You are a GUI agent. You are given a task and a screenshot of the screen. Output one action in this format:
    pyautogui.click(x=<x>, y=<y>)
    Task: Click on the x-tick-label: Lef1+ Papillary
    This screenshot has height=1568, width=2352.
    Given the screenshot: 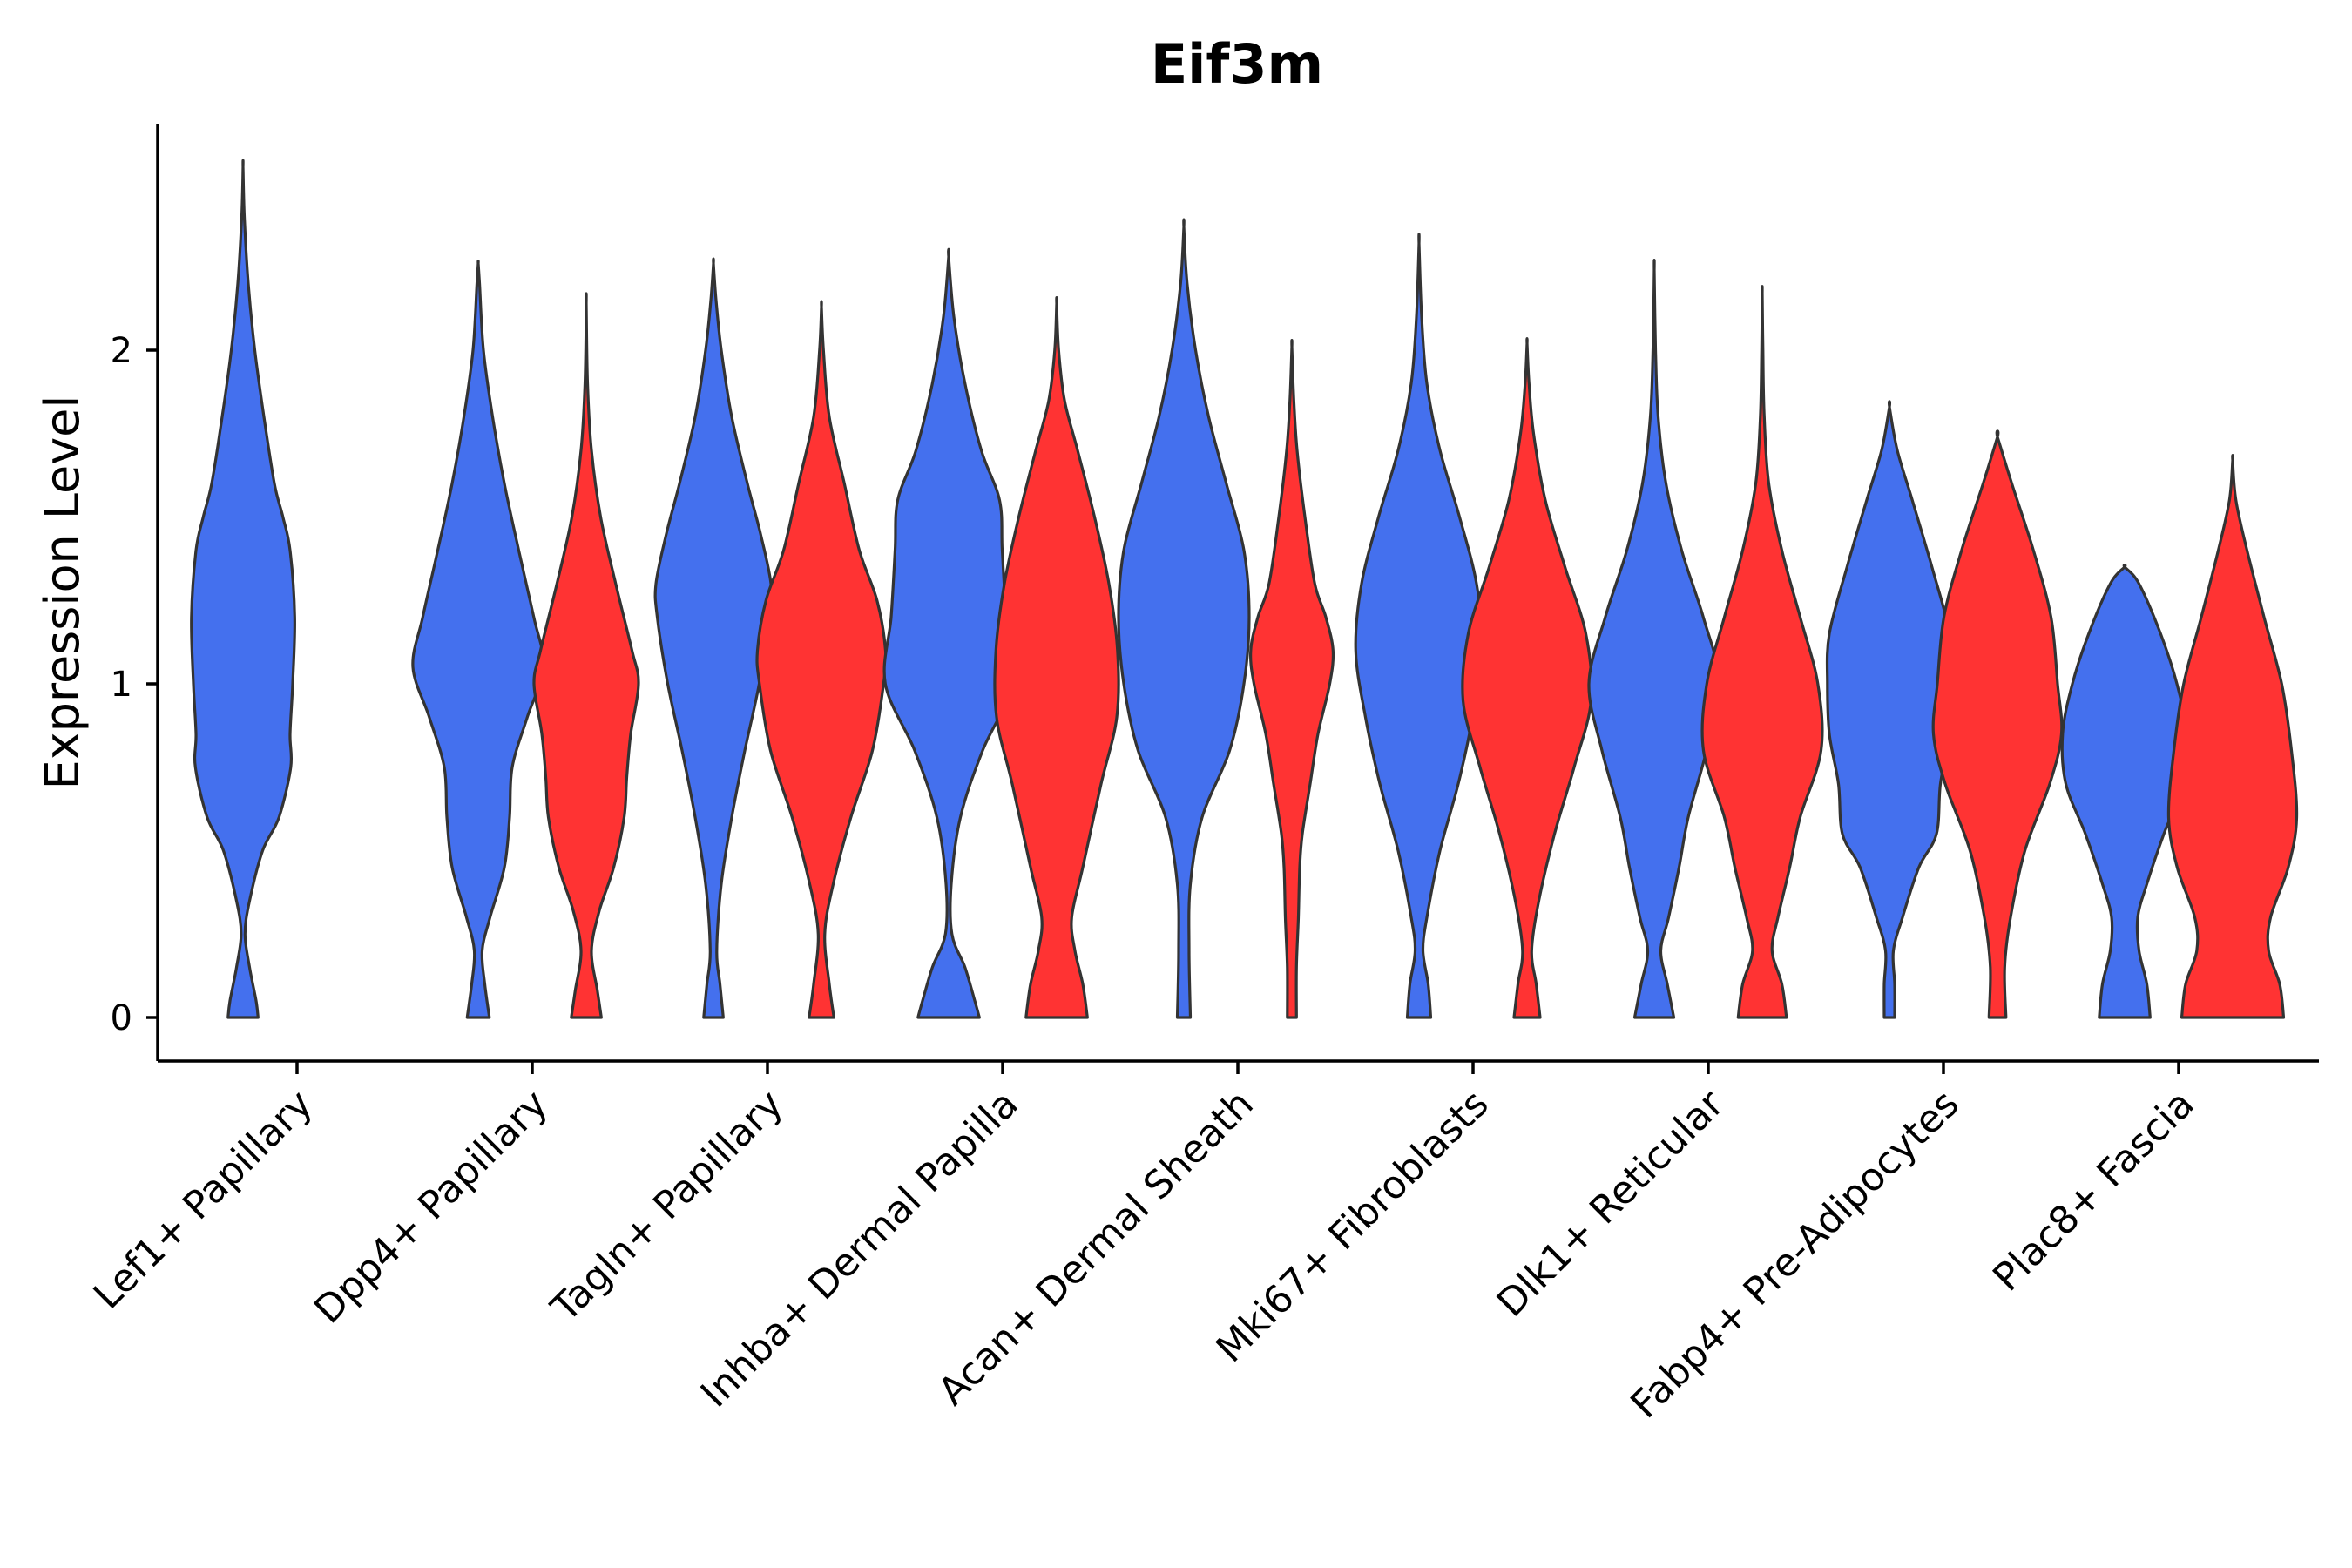 What is the action you would take?
    pyautogui.click(x=203, y=1200)
    